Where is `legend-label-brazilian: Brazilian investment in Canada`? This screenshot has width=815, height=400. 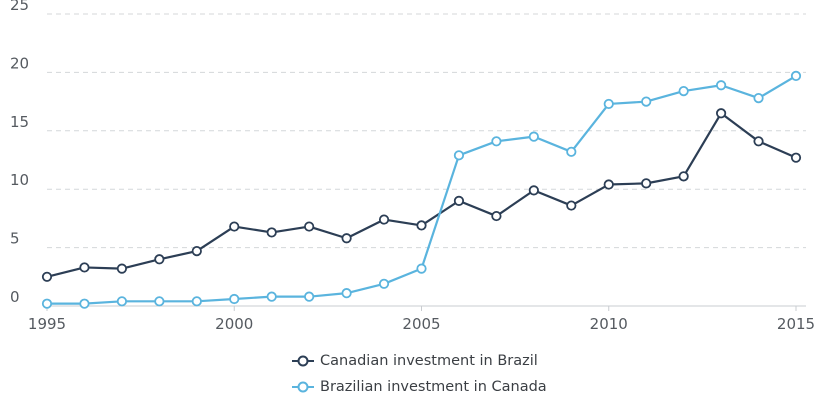 legend-label-brazilian: Brazilian investment in Canada is located at coordinates (433, 387).